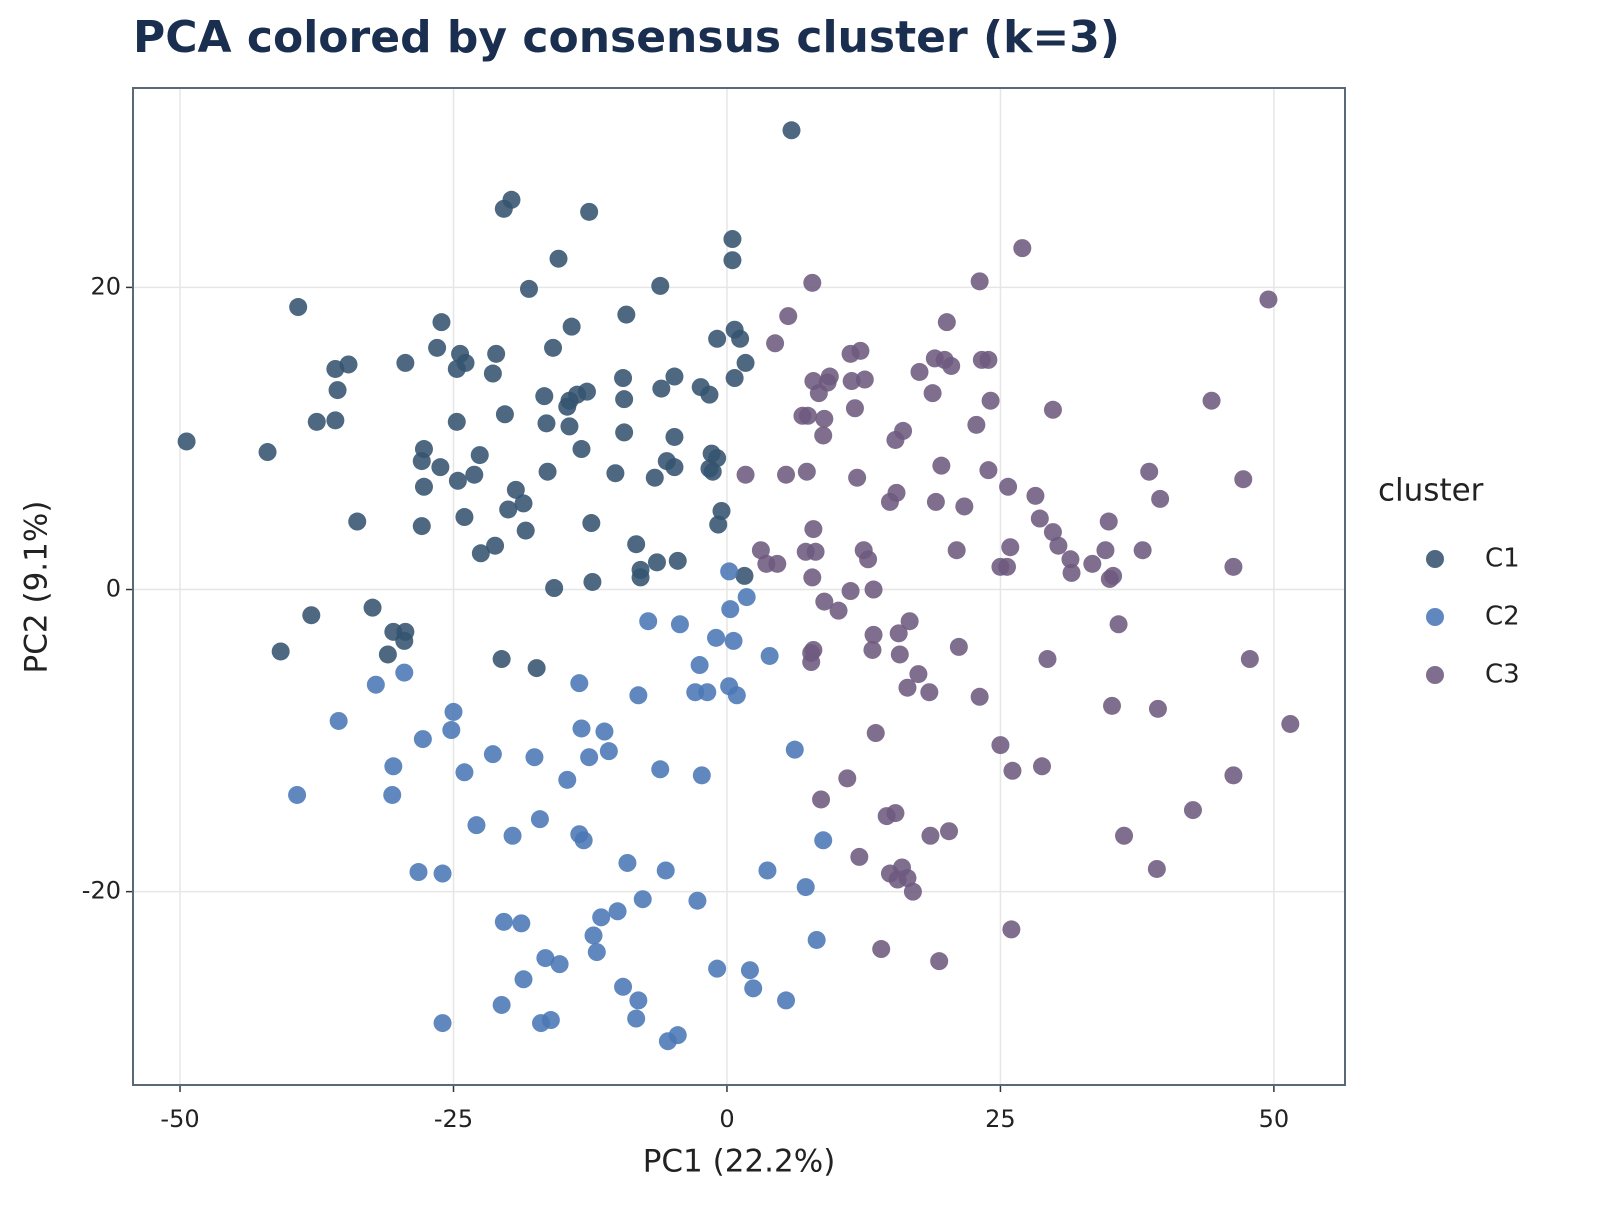  Describe the element at coordinates (105, 286) in the screenshot. I see `y-tick-label: 20` at that location.